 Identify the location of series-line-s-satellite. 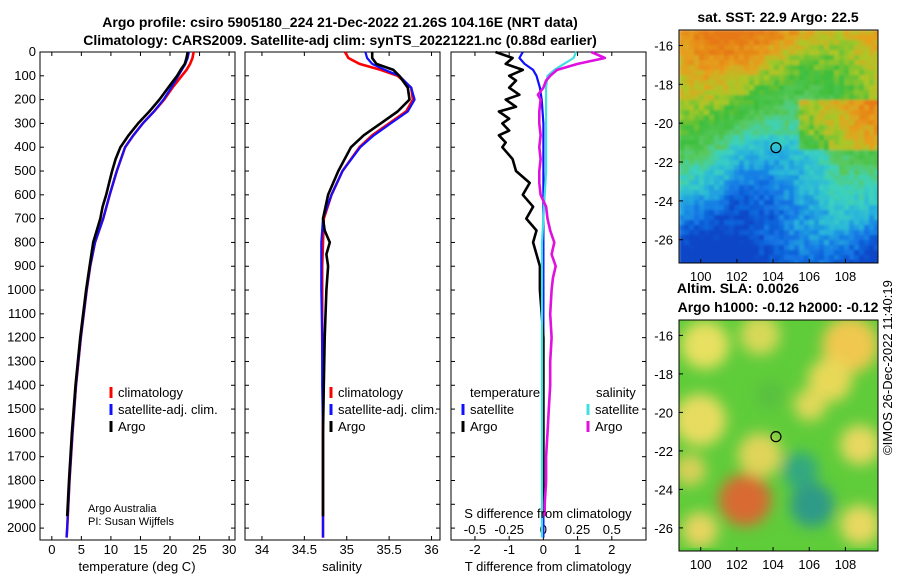
(559, 294).